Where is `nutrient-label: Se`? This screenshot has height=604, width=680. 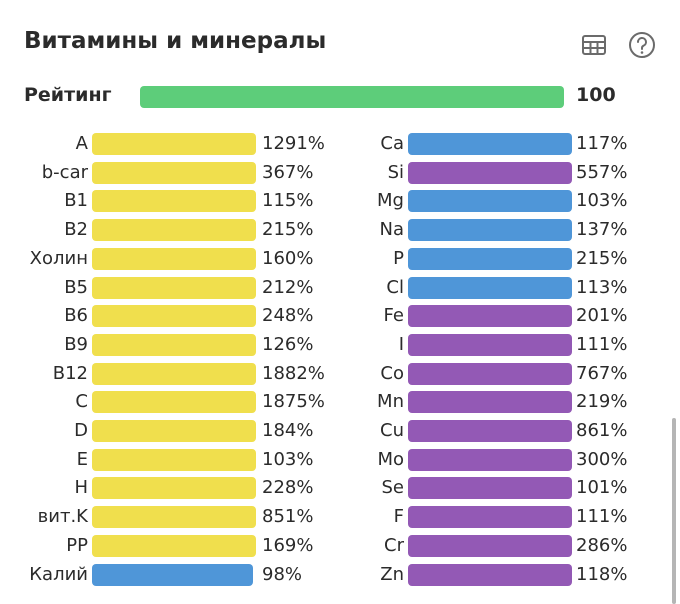
nutrient-label: Se is located at coordinates (393, 488).